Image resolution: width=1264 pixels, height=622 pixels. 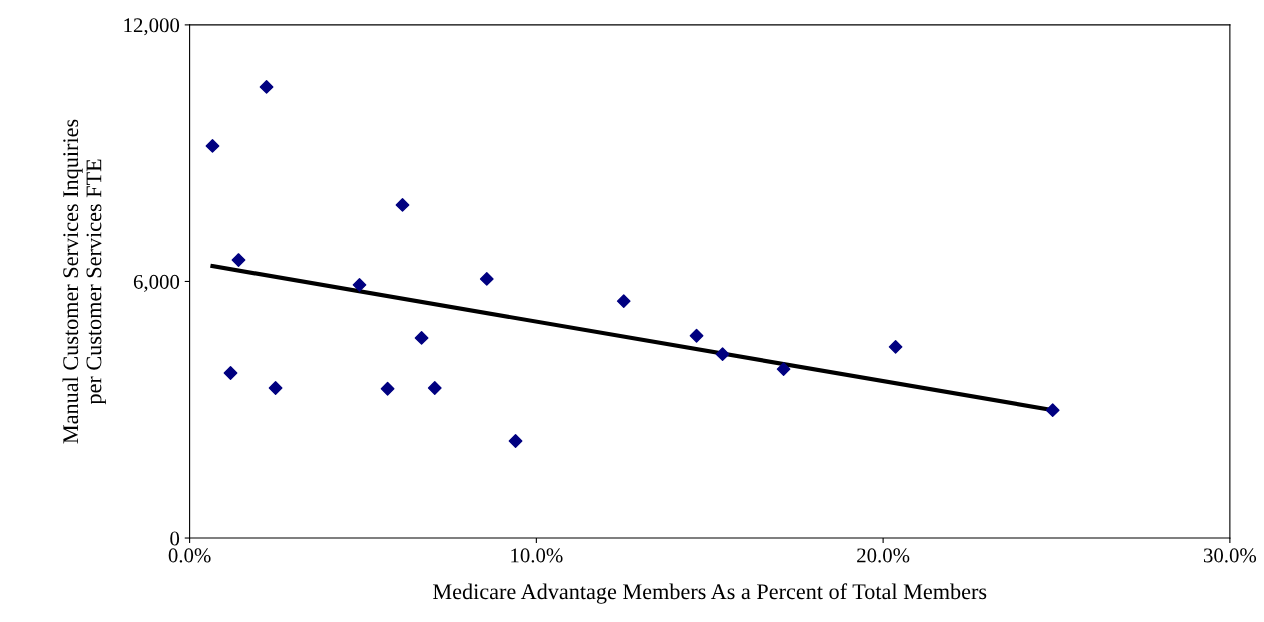 I want to click on x-tick-label: 10.0%, so click(x=537, y=555).